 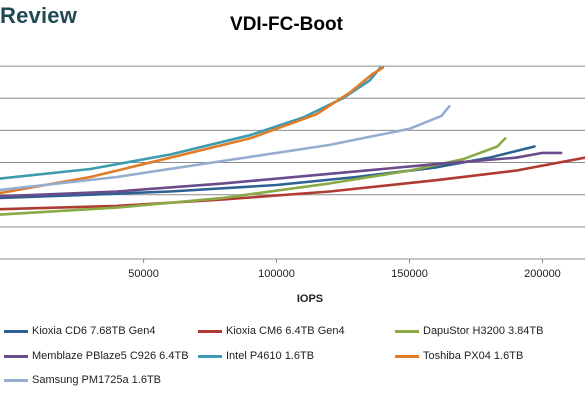 I want to click on legend-item-2: Kioxia CM6 6.4TB Gen4, so click(x=271, y=331).